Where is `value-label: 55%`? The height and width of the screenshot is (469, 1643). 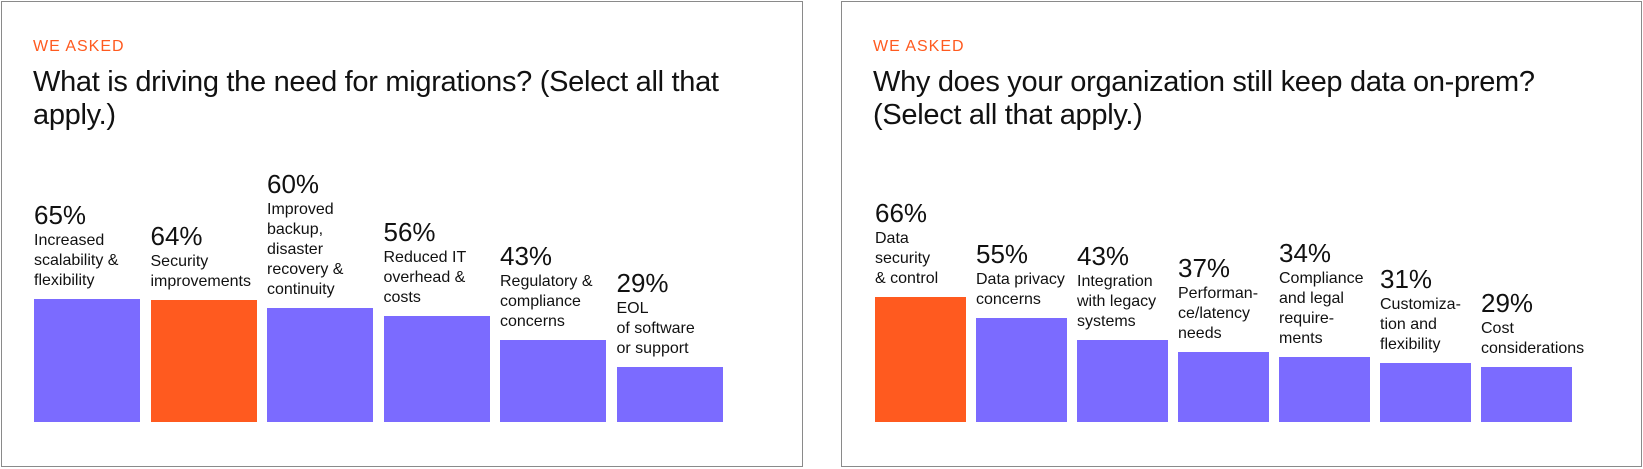 value-label: 55% is located at coordinates (1002, 253).